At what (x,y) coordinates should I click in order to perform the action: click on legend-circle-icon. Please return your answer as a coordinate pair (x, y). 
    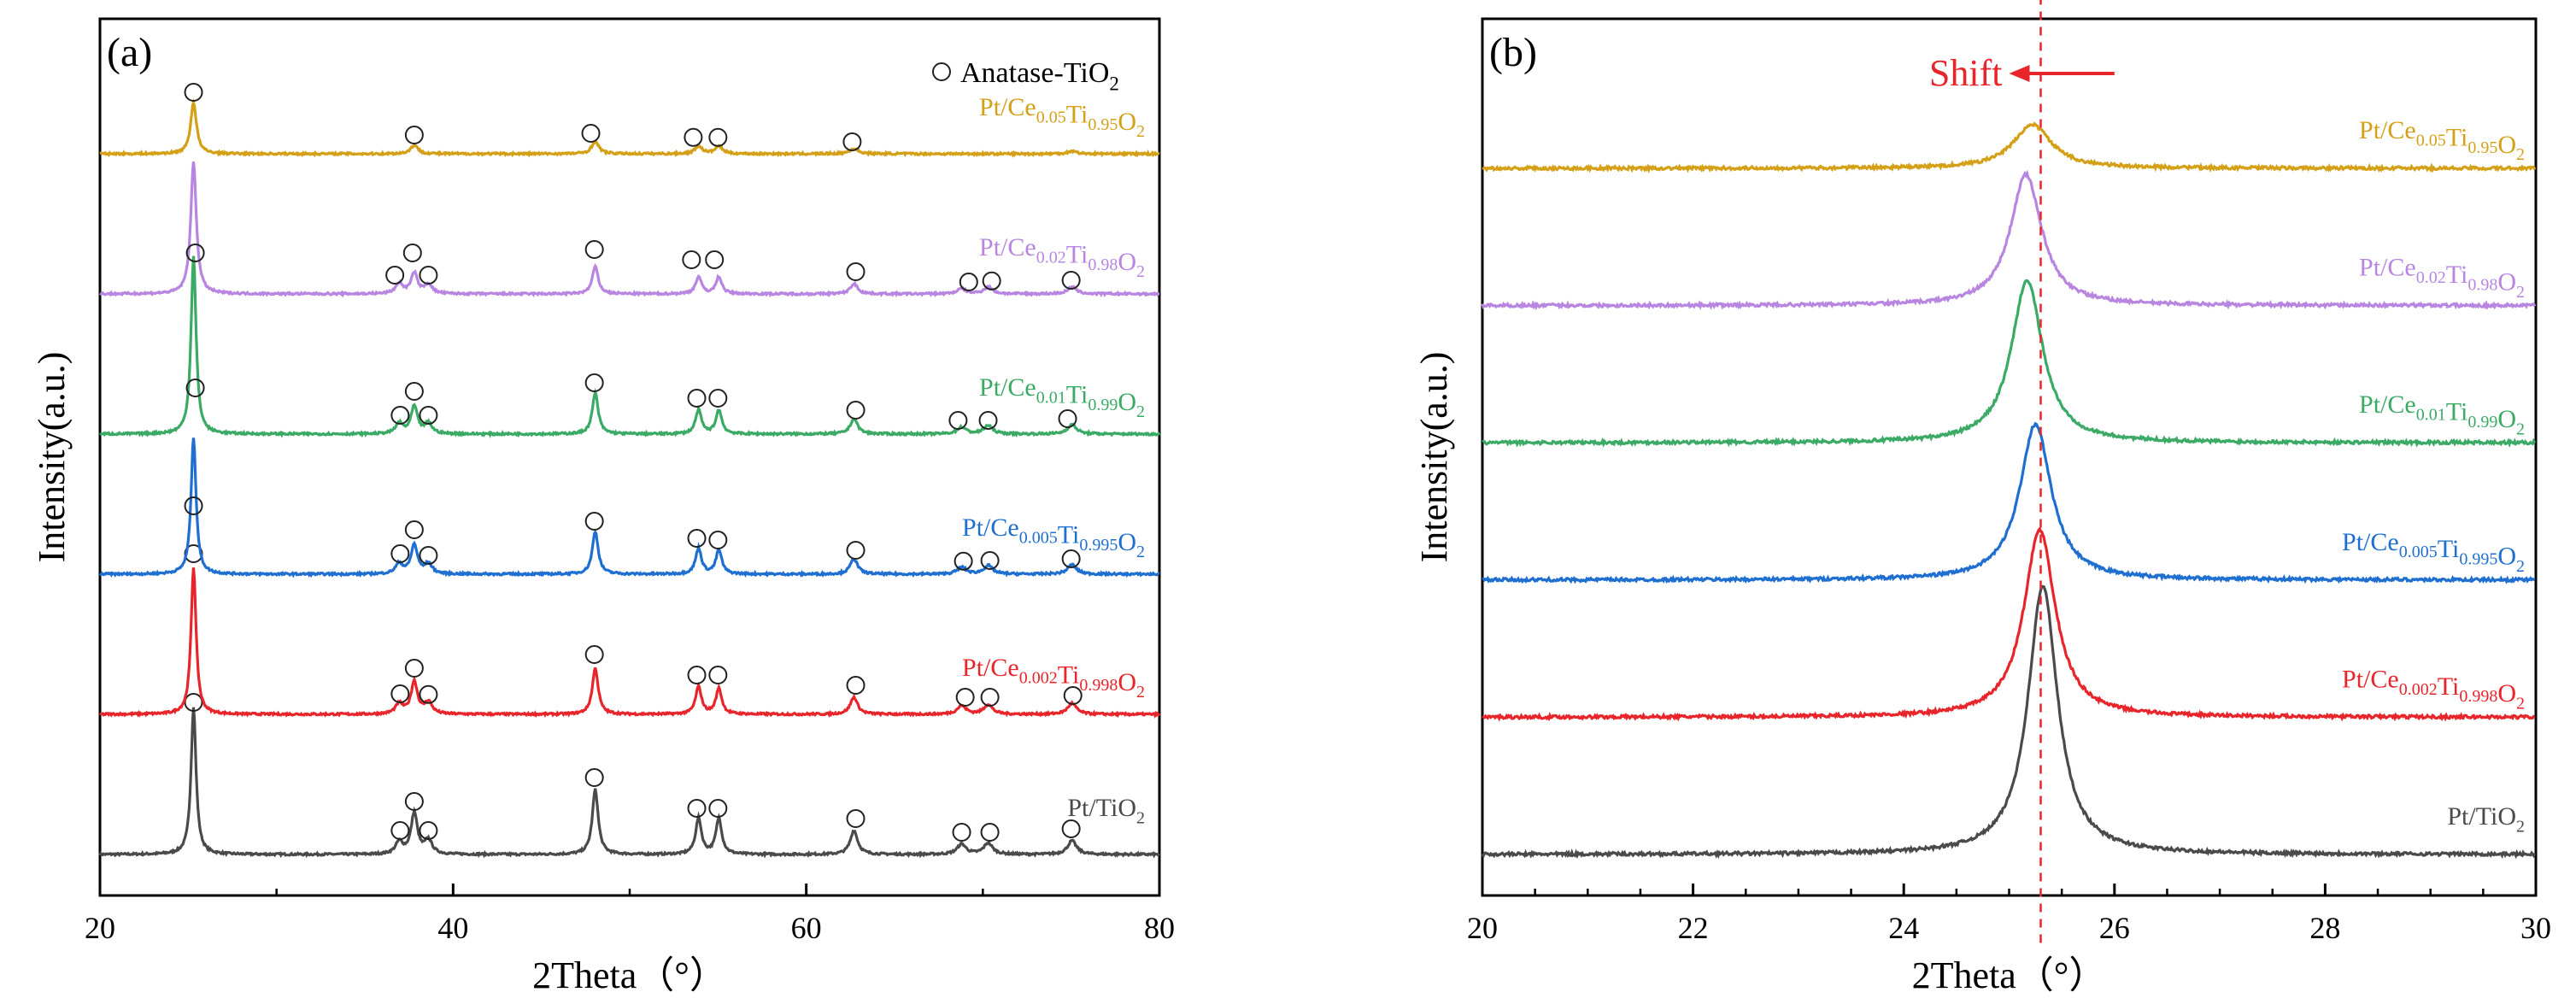
    Looking at the image, I should click on (941, 71).